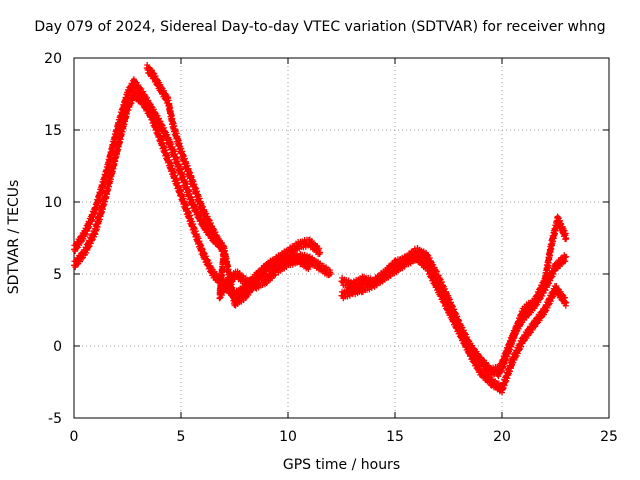  Describe the element at coordinates (341, 465) in the screenshot. I see `x-axis-label: GPS time / hours` at that location.